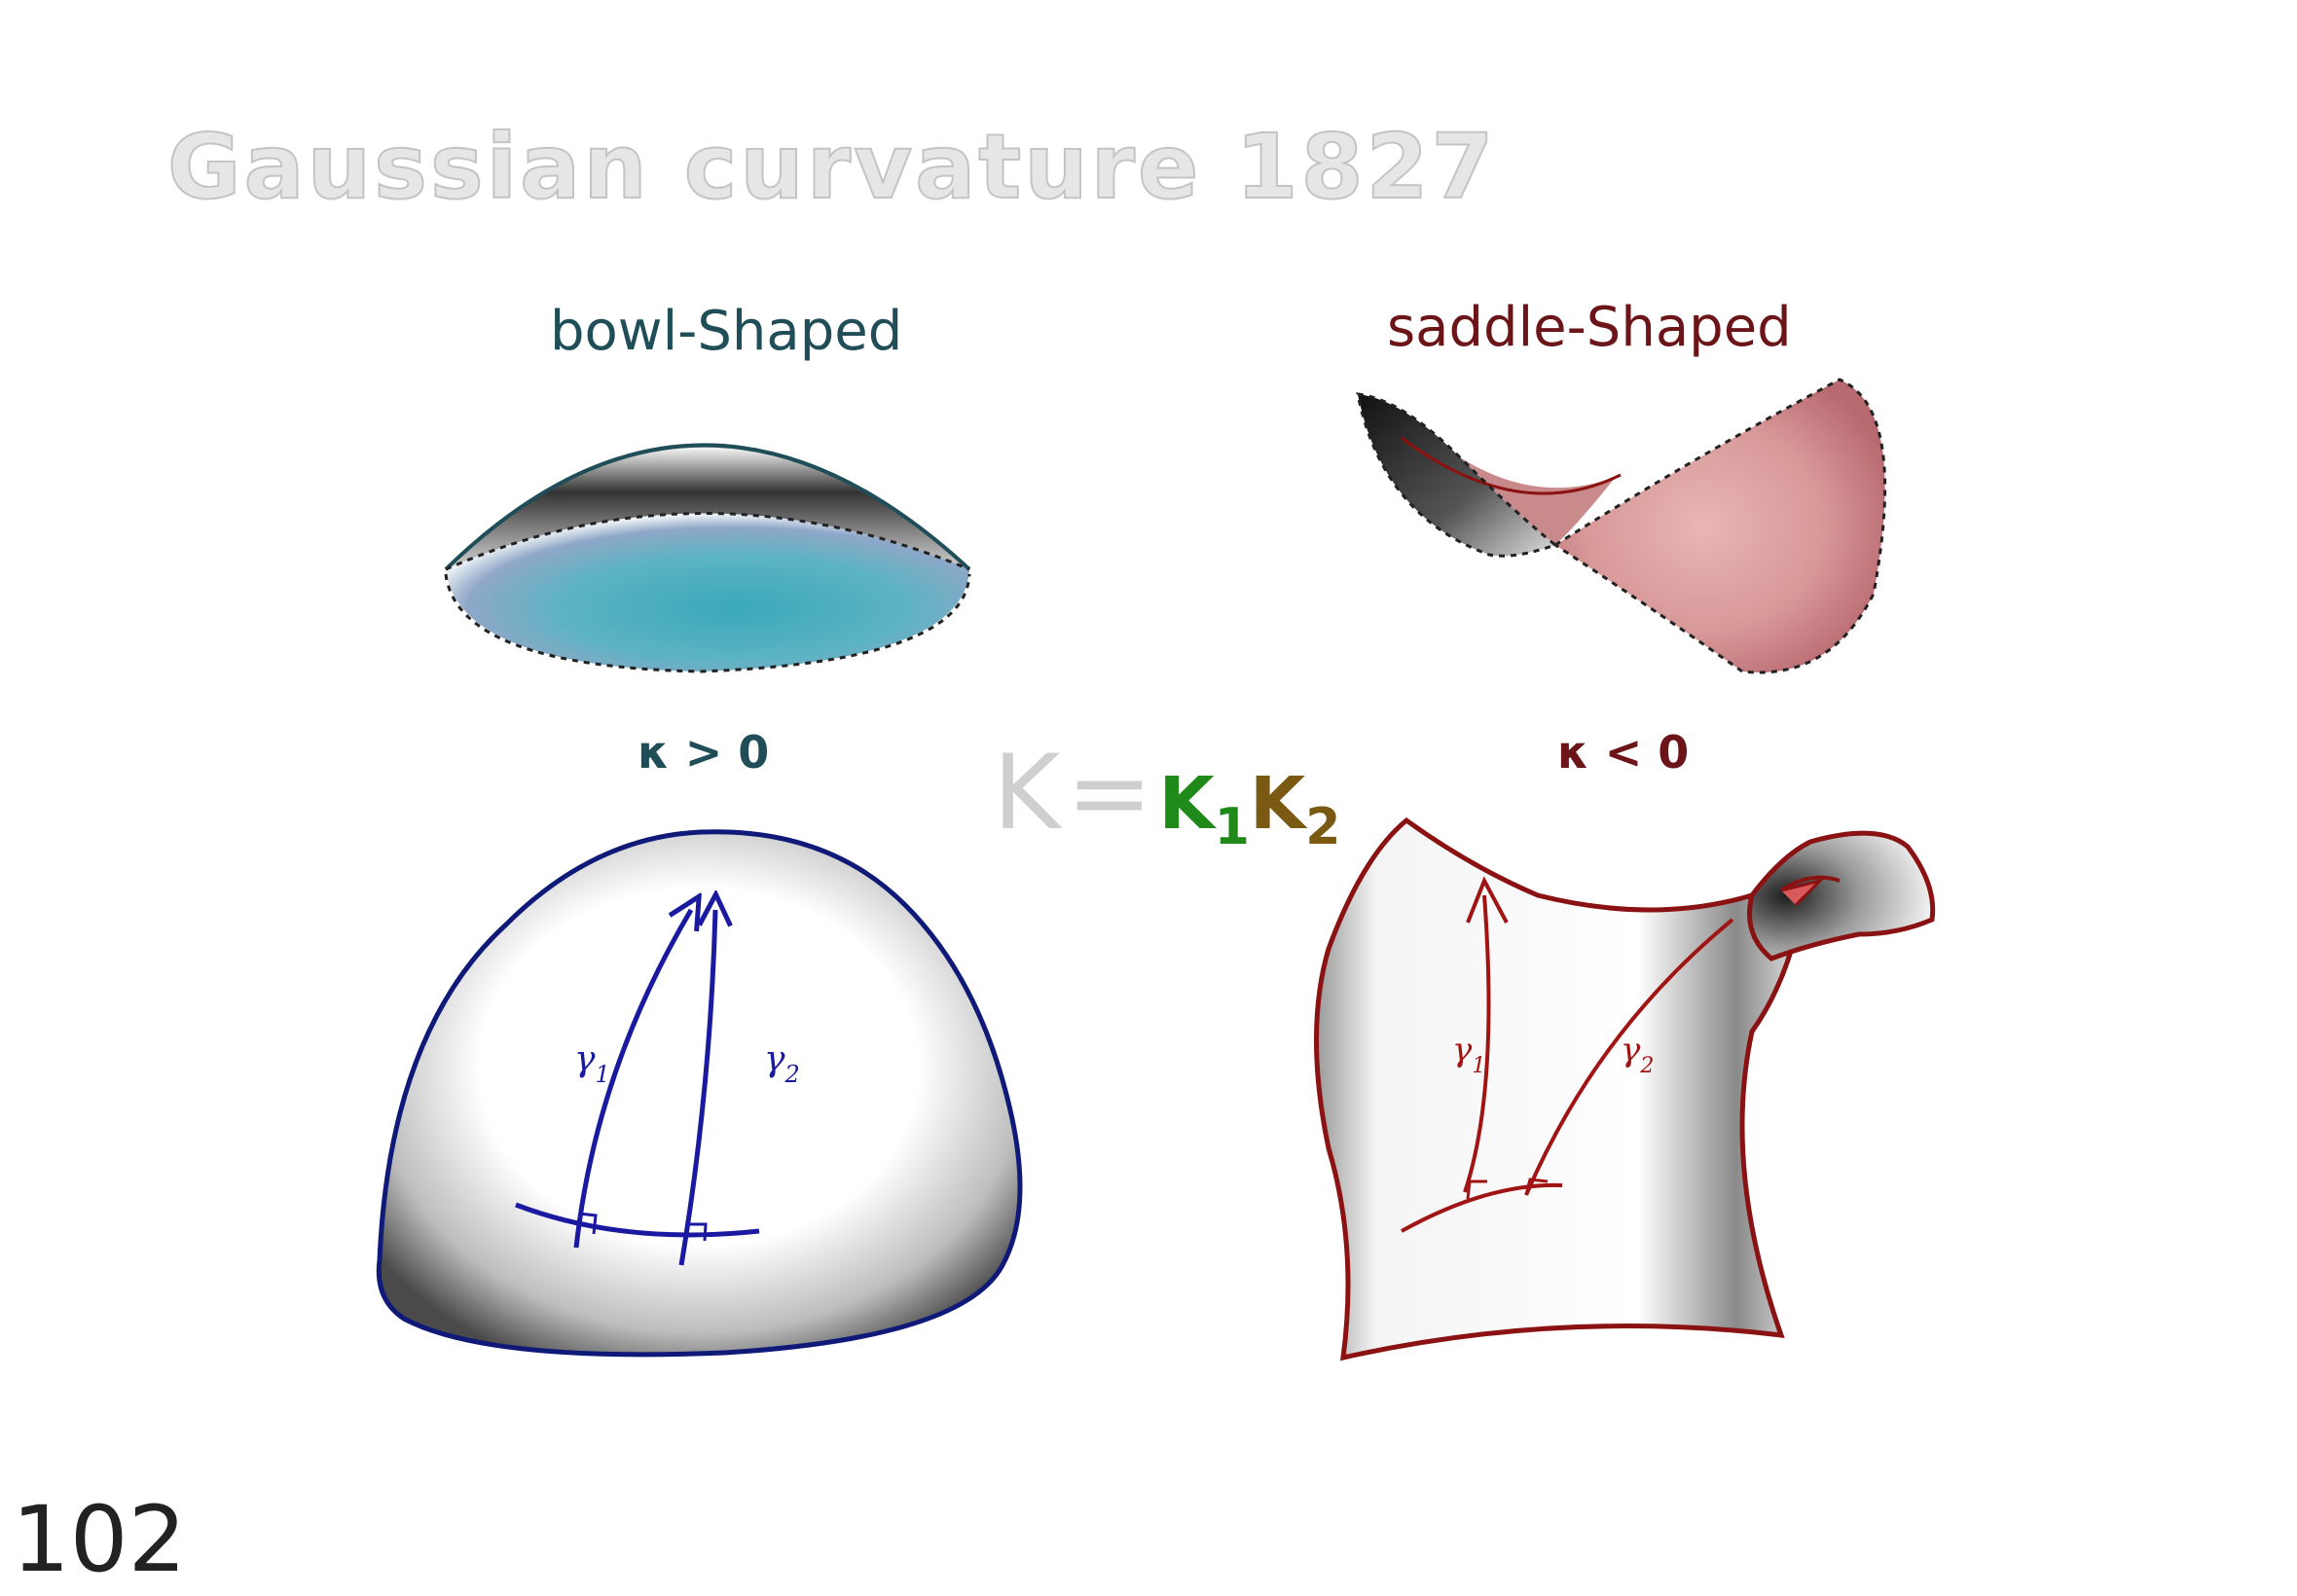 The image size is (2297, 1596). What do you see at coordinates (1538, 501) in the screenshot?
I see `saddle-middle-fold` at bounding box center [1538, 501].